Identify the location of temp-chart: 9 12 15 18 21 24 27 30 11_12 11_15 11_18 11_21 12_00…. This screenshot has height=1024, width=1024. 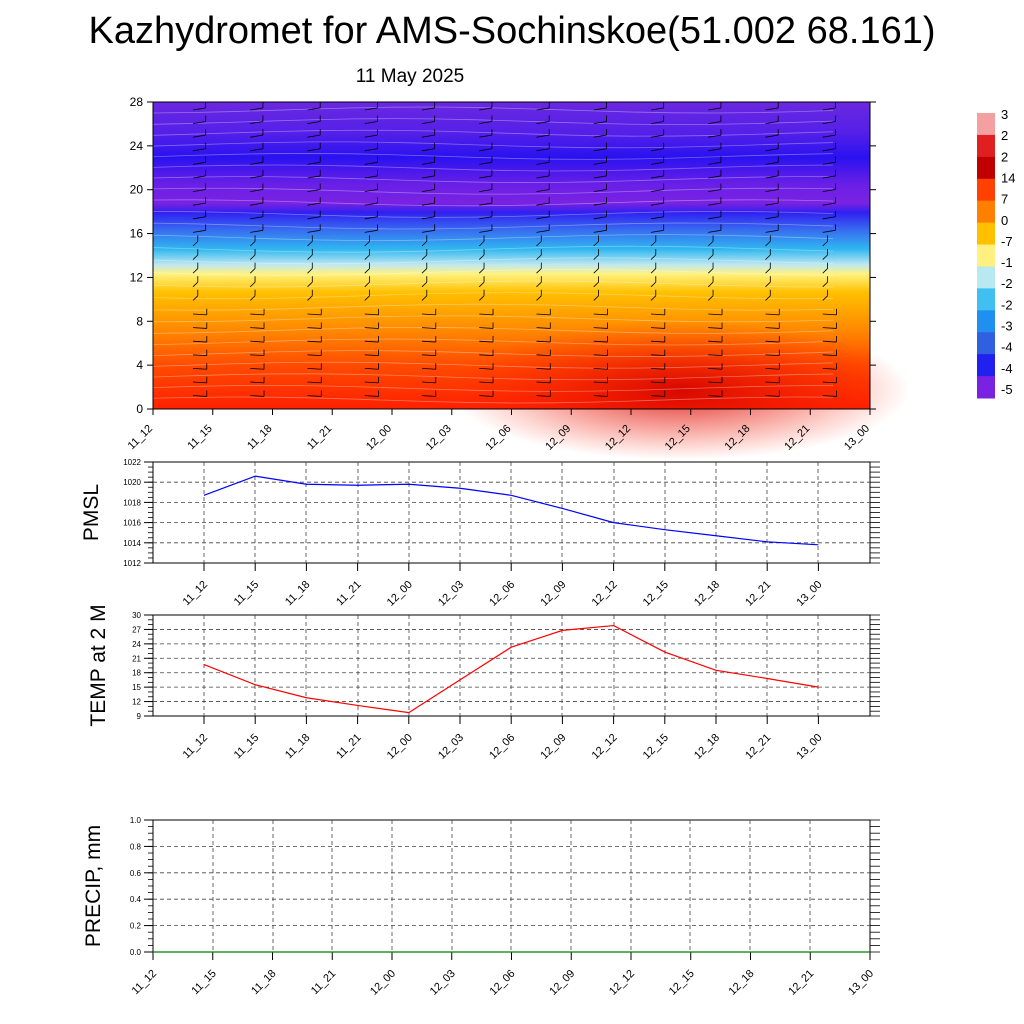
(483, 683).